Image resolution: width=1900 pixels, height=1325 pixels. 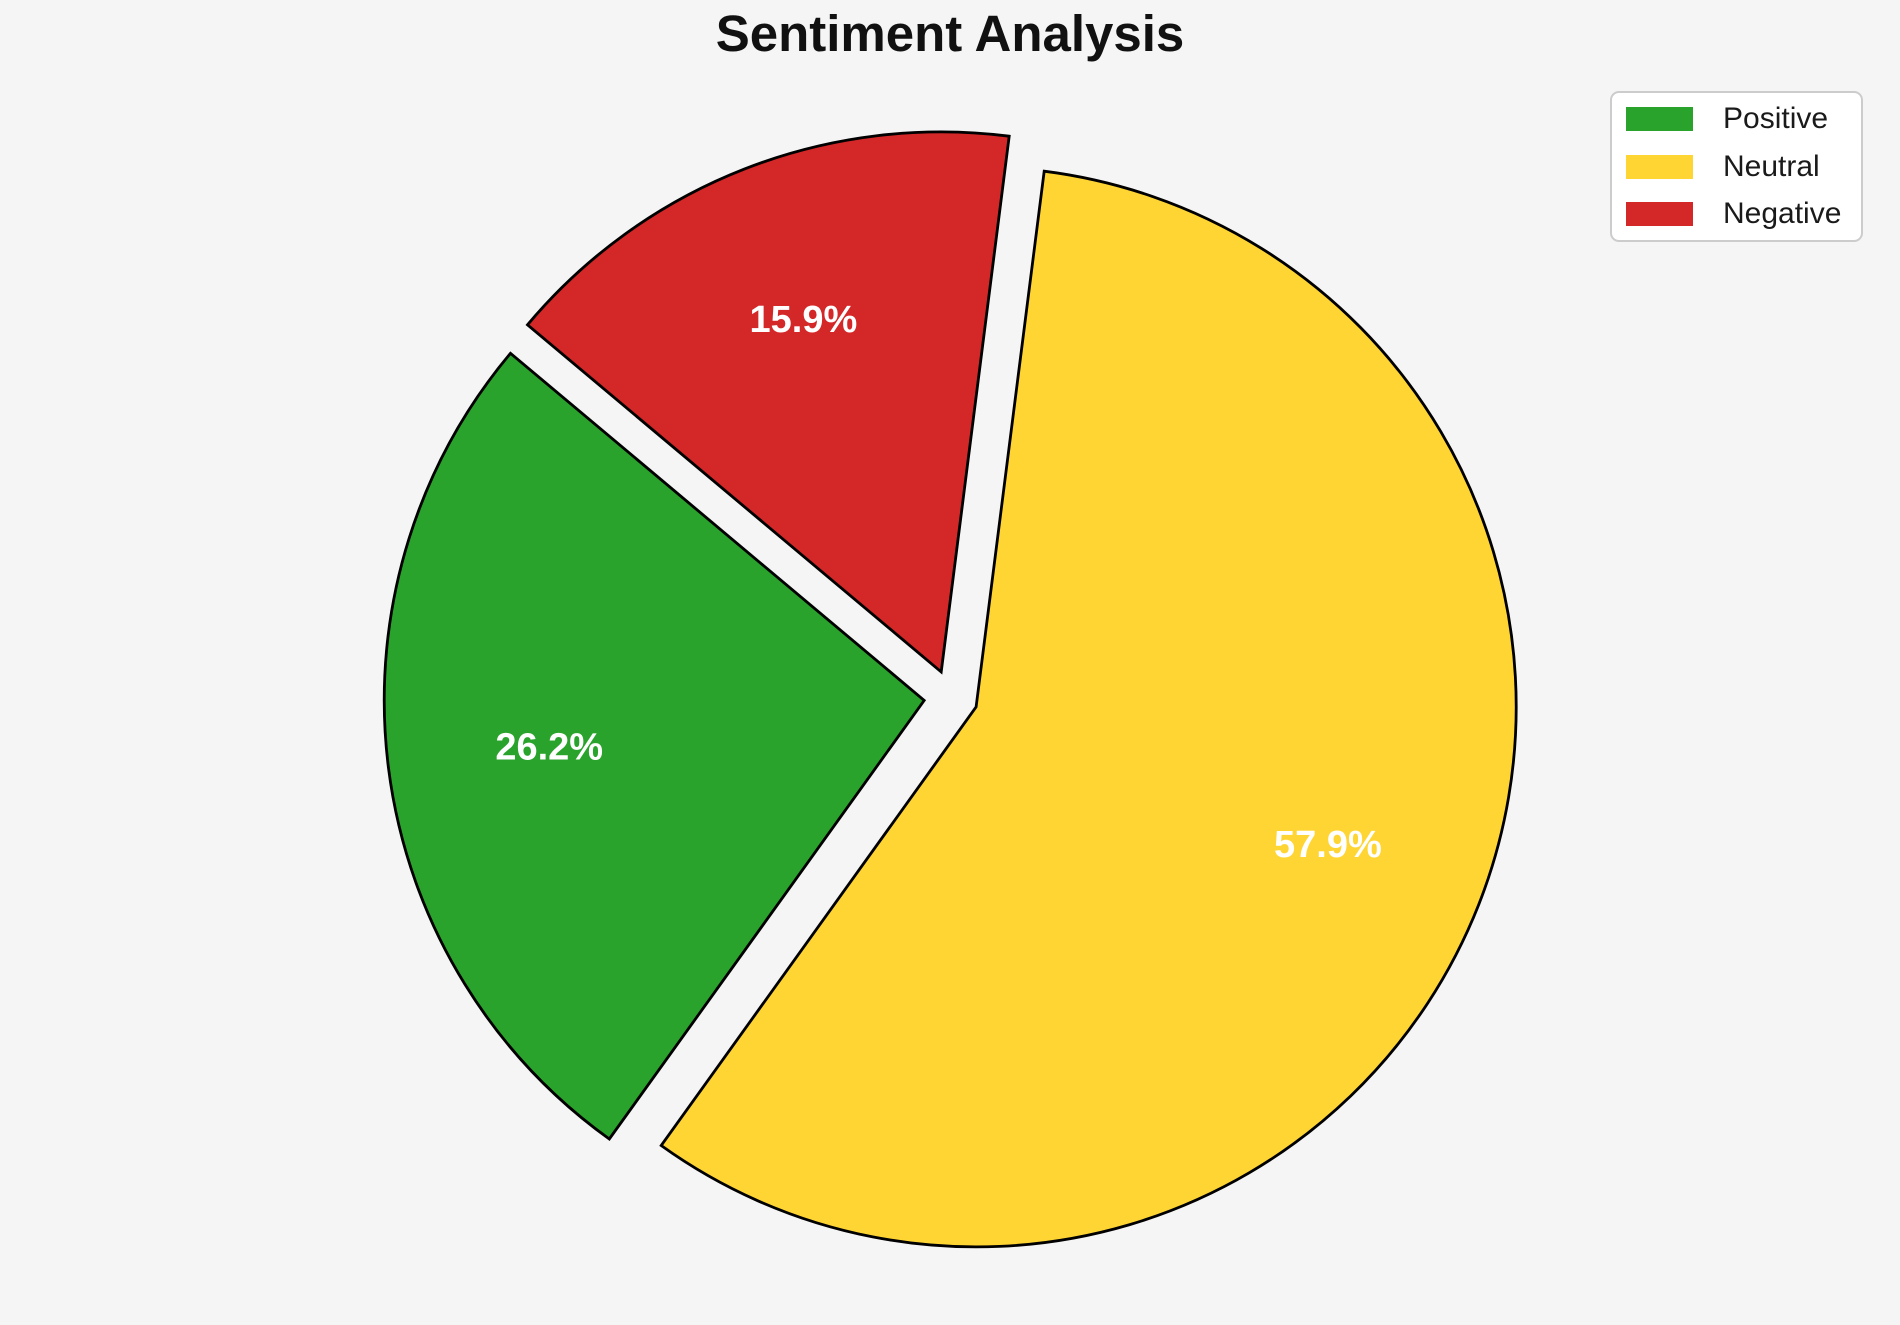 What do you see at coordinates (804, 320) in the screenshot?
I see `pct-label-negative: 15.9%` at bounding box center [804, 320].